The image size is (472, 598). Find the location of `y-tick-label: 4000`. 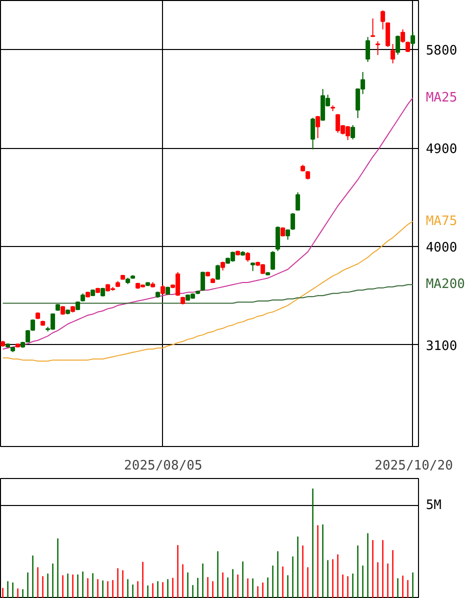

y-tick-label: 4000 is located at coordinates (442, 248).